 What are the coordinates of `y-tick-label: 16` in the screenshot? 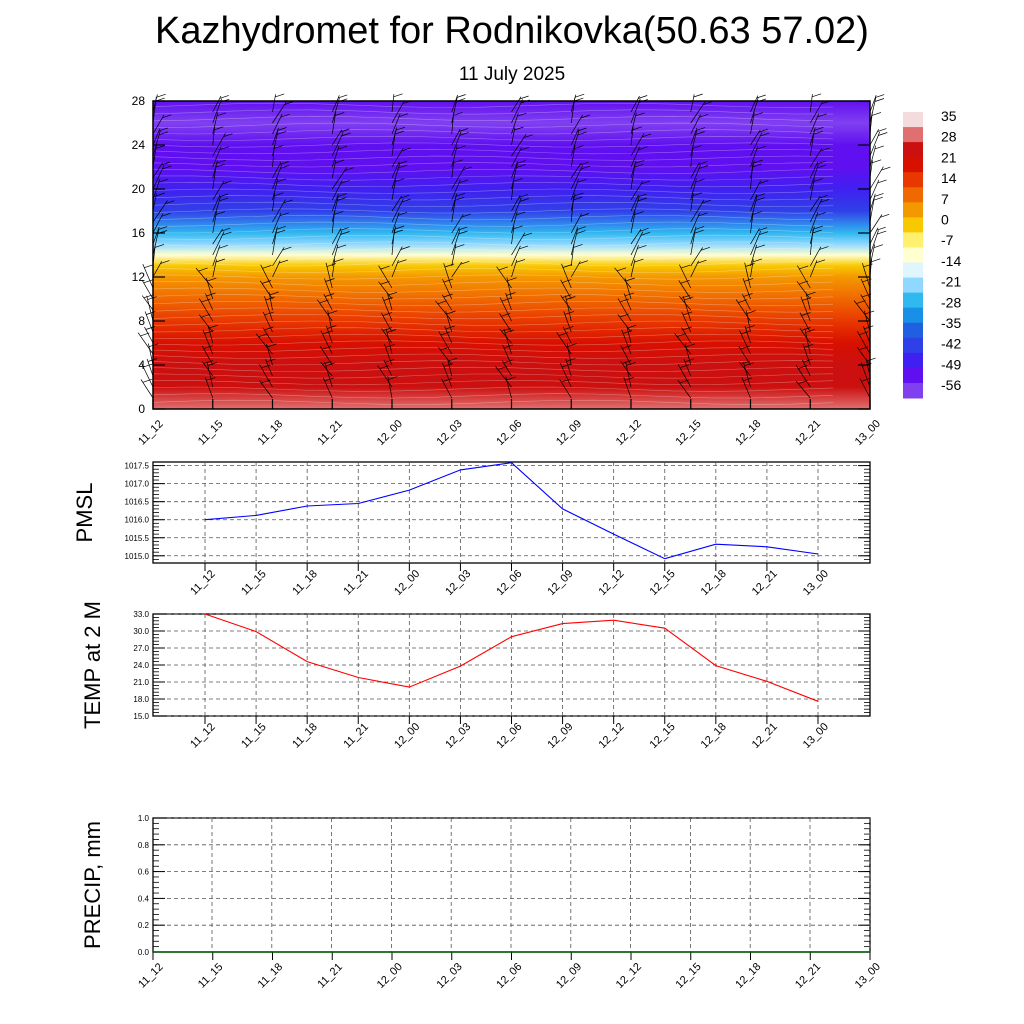 It's located at (139, 233).